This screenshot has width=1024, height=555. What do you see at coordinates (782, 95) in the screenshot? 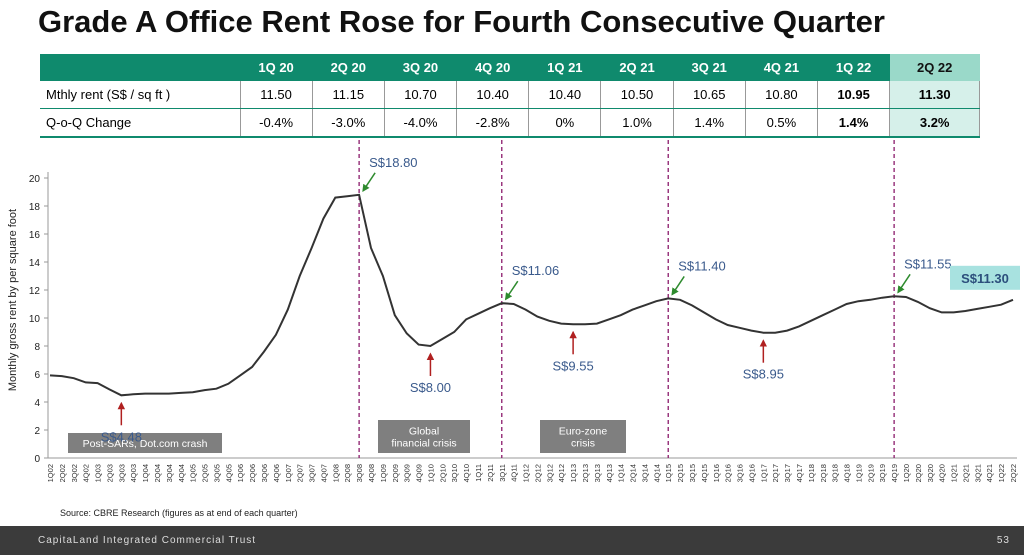
I see `table-cell: 10.80` at bounding box center [782, 95].